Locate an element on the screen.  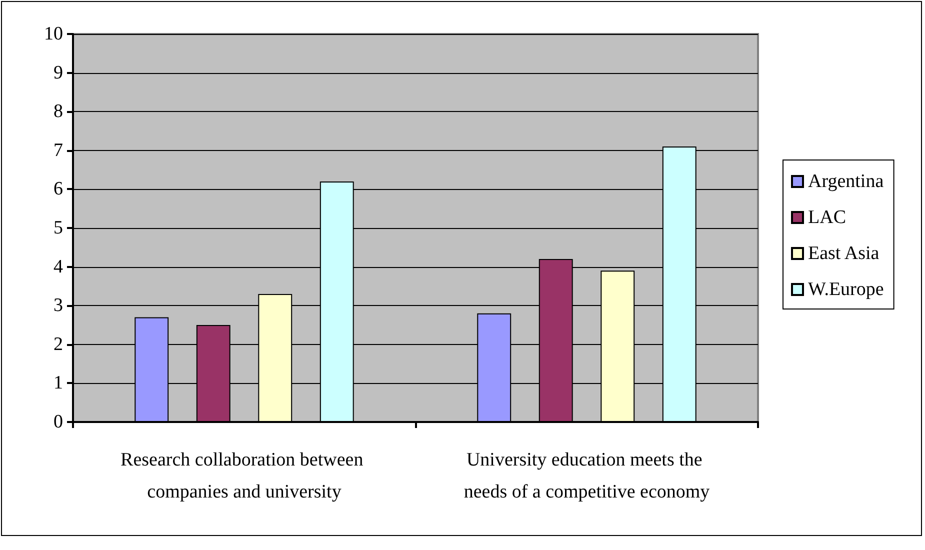
y-tick-label: 5 is located at coordinates (58, 228).